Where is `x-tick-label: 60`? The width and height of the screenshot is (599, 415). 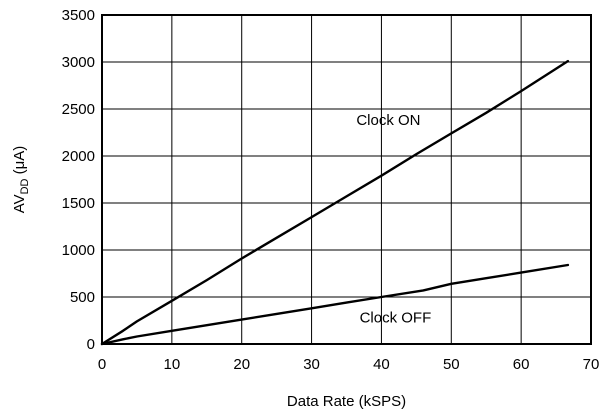 x-tick-label: 60 is located at coordinates (521, 364).